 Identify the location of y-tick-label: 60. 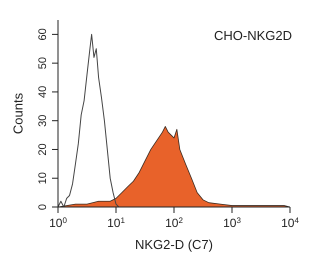
(43, 34).